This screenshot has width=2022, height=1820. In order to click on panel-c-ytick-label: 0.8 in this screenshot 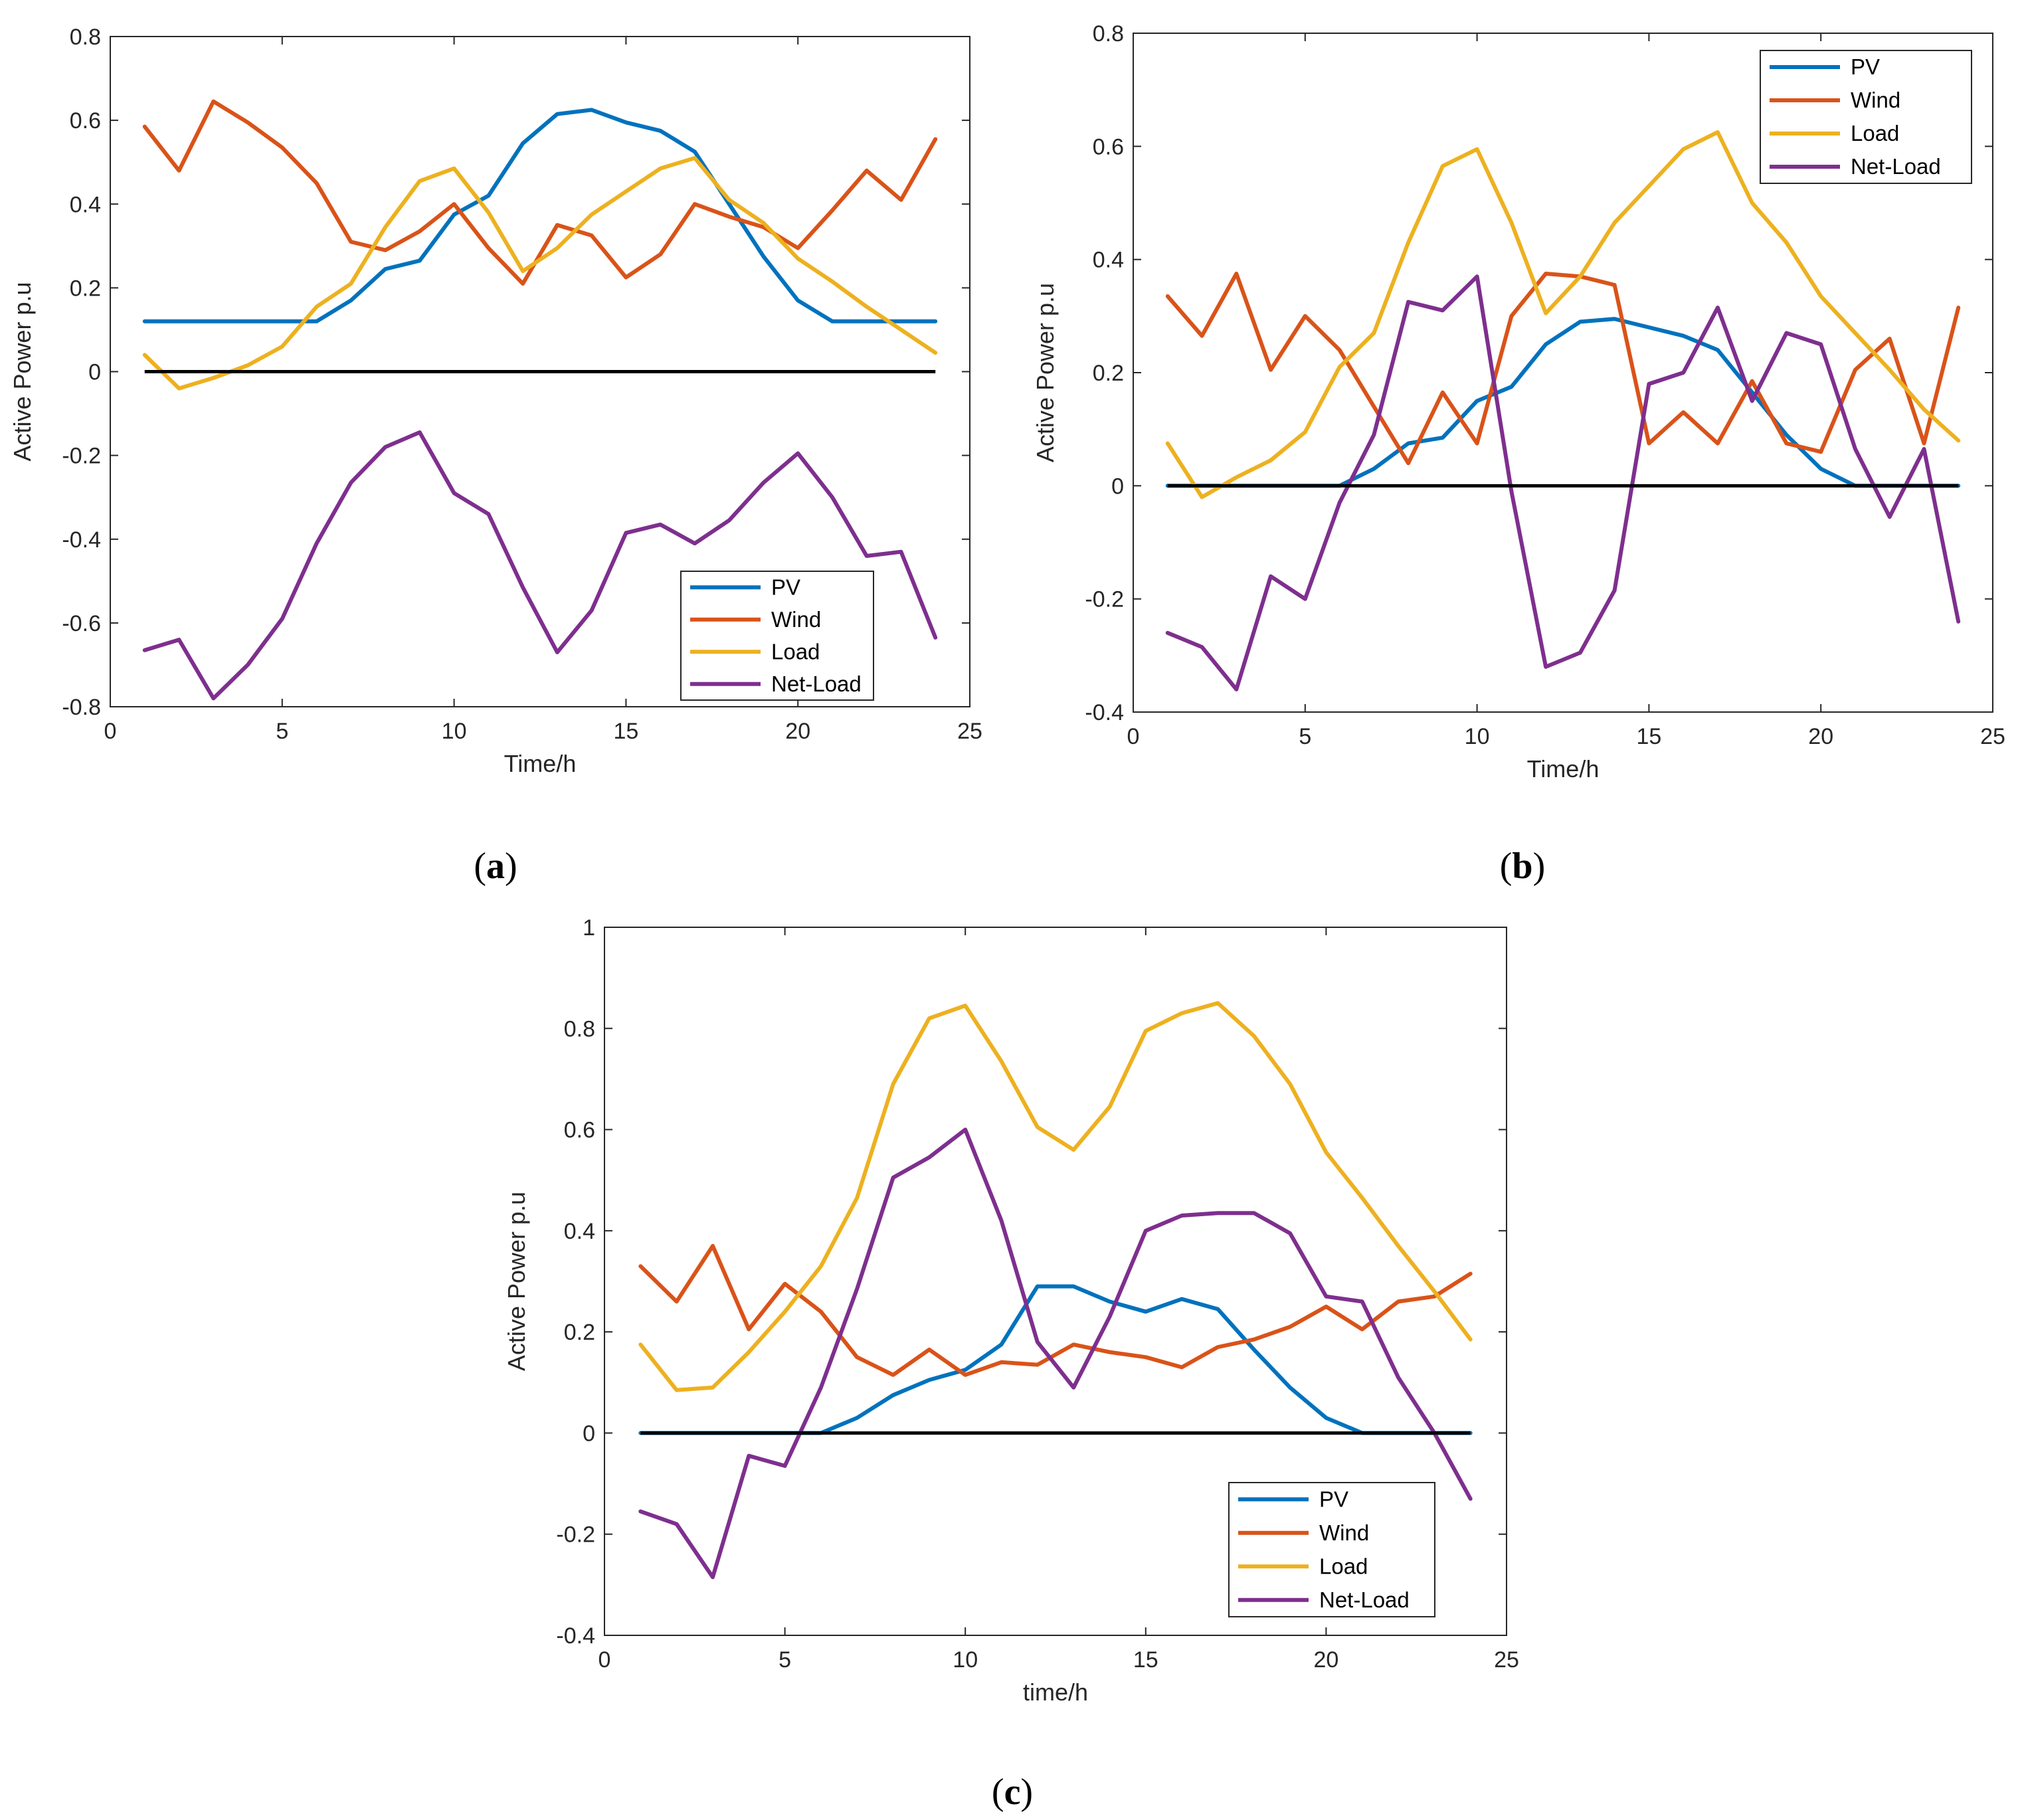, I will do `click(579, 1029)`.